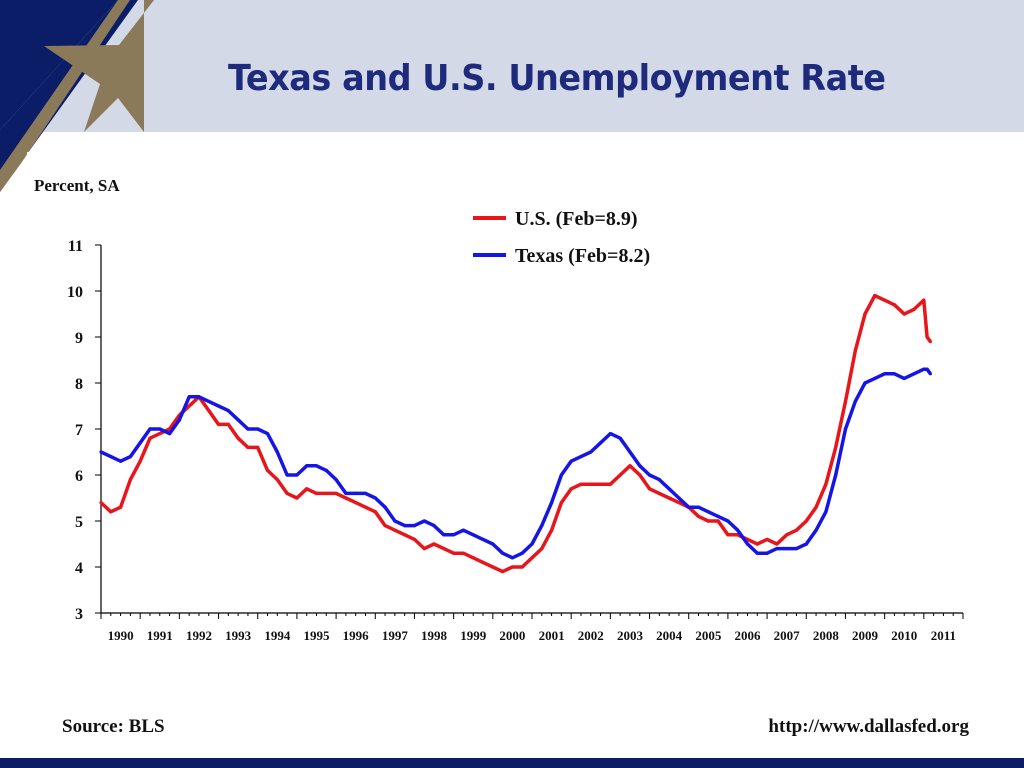  Describe the element at coordinates (99, 66) in the screenshot. I see `star-icon` at that location.